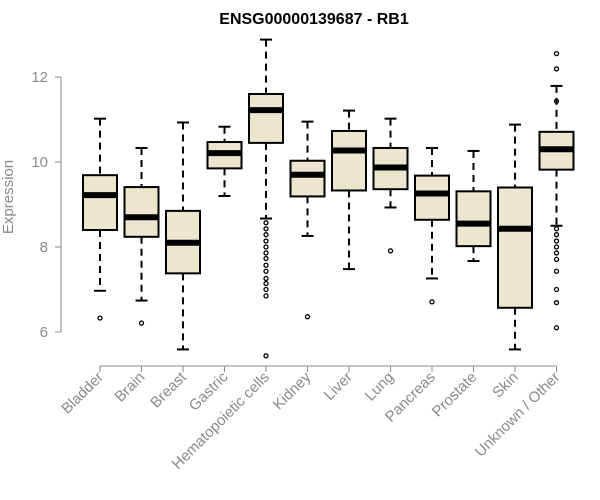 This screenshot has height=500, width=600. I want to click on x-tick-label-10: Skin, so click(505, 385).